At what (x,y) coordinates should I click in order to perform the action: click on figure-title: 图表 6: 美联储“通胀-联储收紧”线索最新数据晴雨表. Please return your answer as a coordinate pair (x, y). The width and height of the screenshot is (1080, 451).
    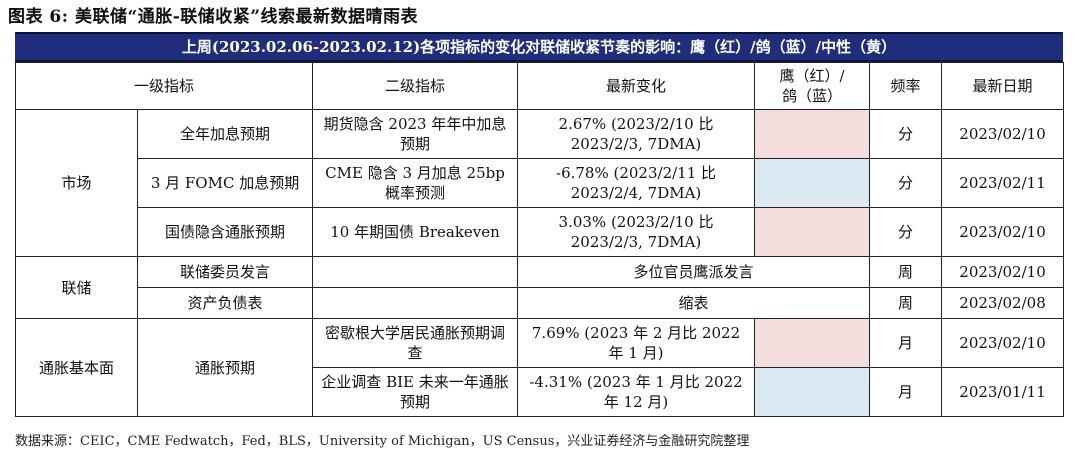
    Looking at the image, I should click on (213, 17).